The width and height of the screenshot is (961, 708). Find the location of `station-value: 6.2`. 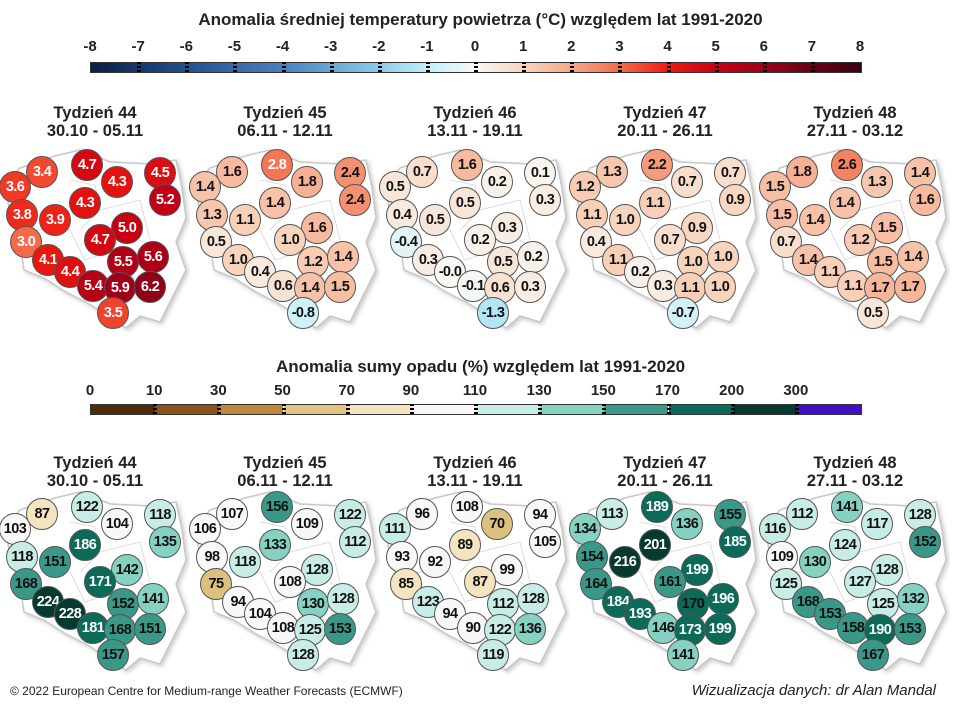

station-value: 6.2 is located at coordinates (150, 287).